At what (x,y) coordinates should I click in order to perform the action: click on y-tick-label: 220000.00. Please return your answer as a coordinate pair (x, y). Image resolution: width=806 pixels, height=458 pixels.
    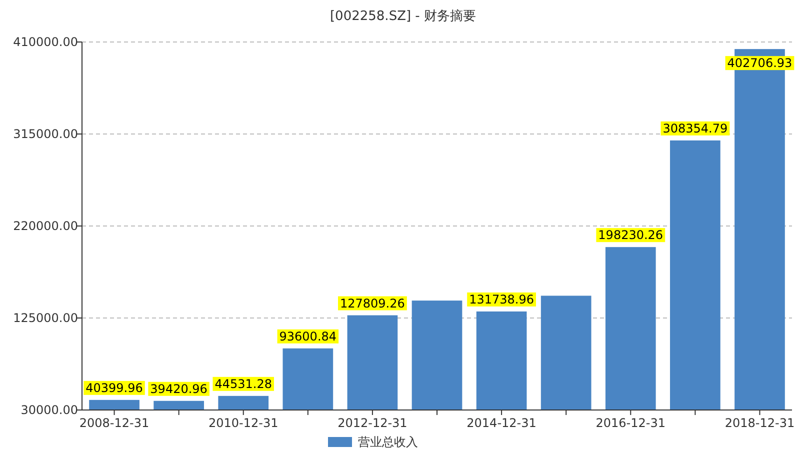
    Looking at the image, I should click on (45, 226).